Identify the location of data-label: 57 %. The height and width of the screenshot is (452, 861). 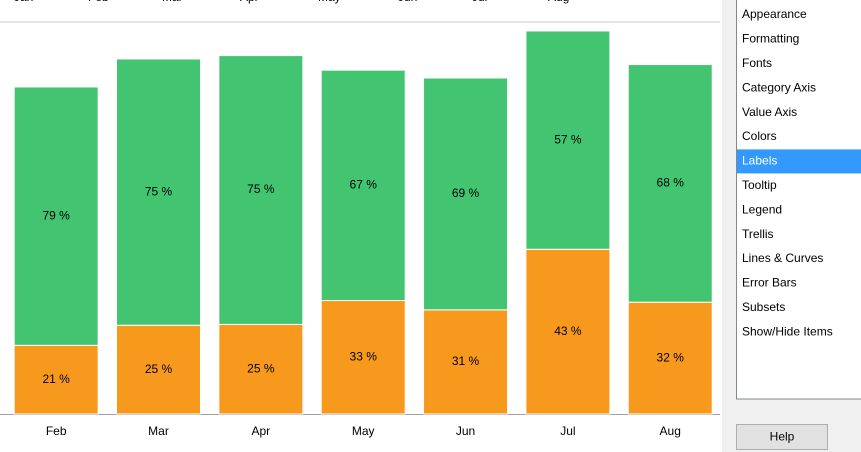
(568, 139).